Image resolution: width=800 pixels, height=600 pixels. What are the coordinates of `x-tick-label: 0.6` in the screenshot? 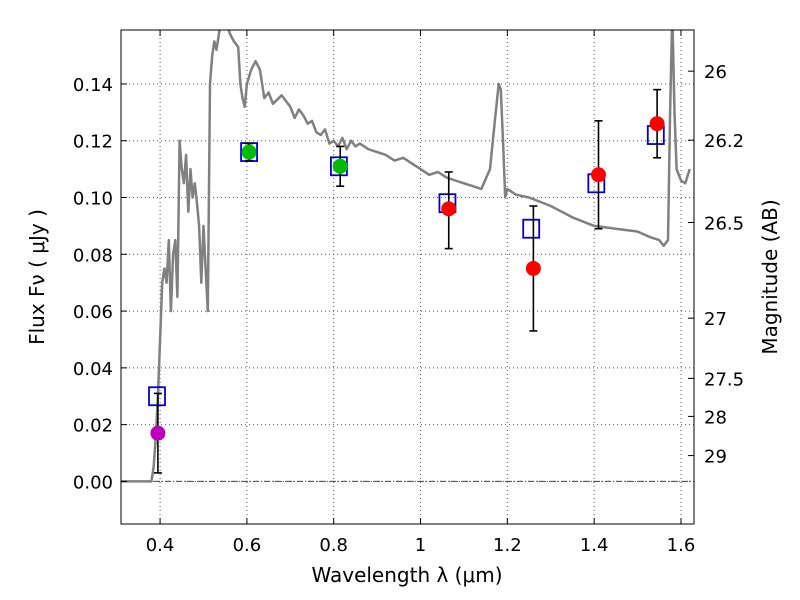 It's located at (247, 545).